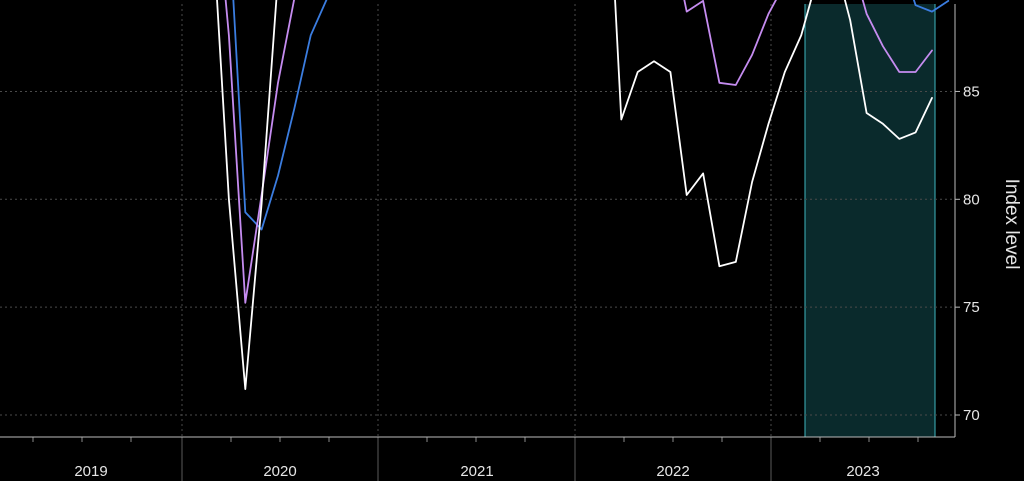  I want to click on x-year-label: 2023, so click(862, 471).